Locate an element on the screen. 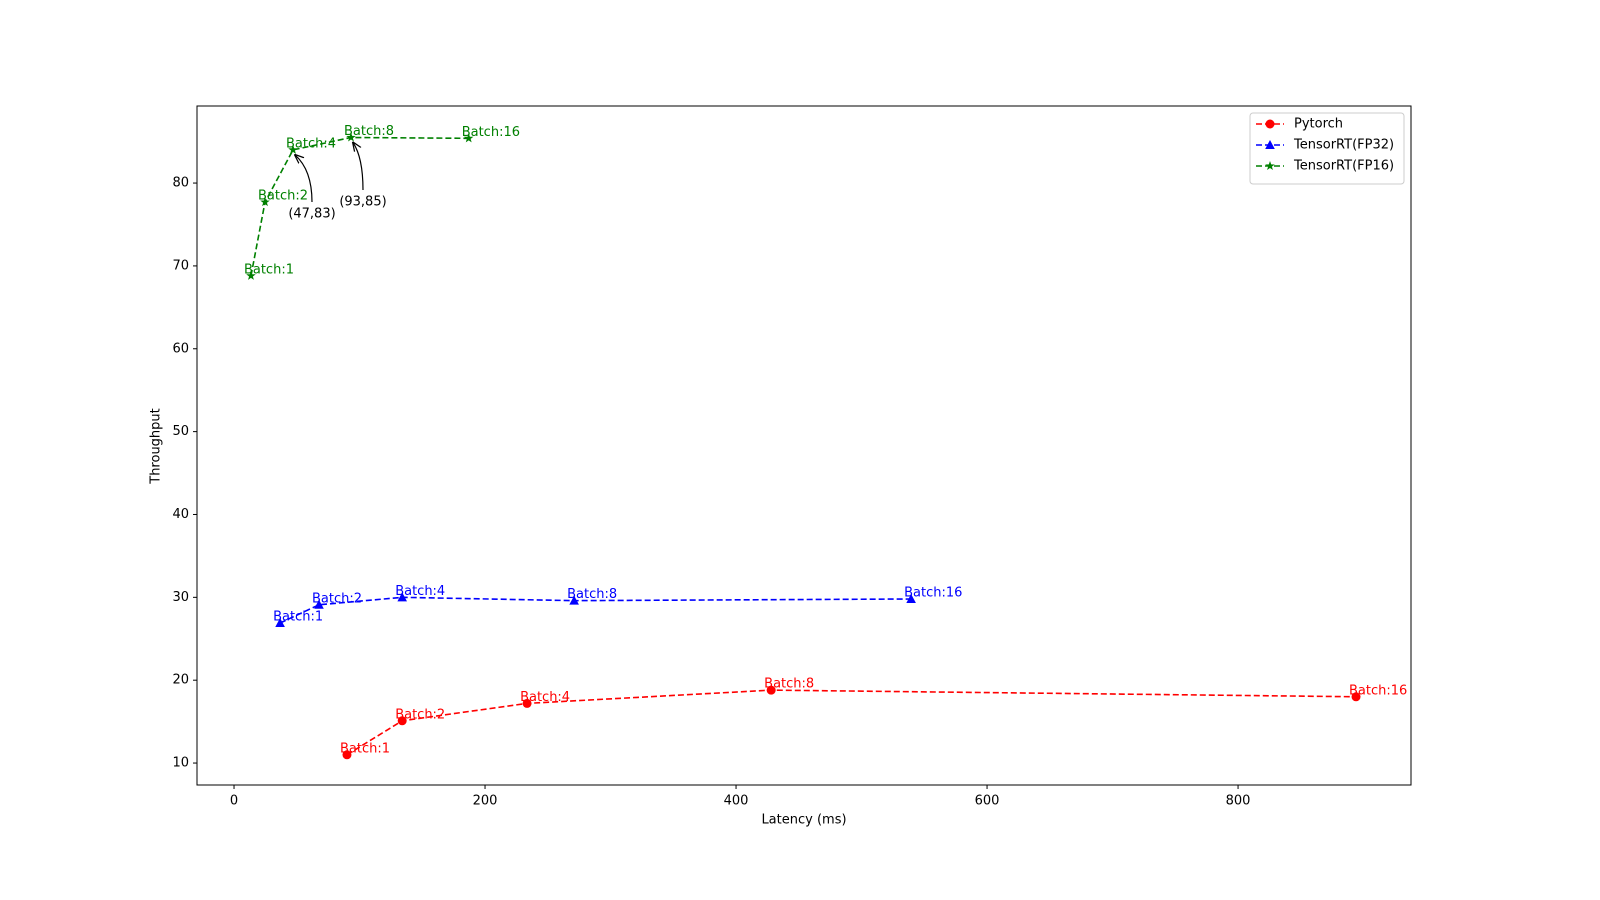 This screenshot has width=1600, height=900. legend: Pytorch TensorRT(FP32) TensorRT(FP16) is located at coordinates (1327, 148).